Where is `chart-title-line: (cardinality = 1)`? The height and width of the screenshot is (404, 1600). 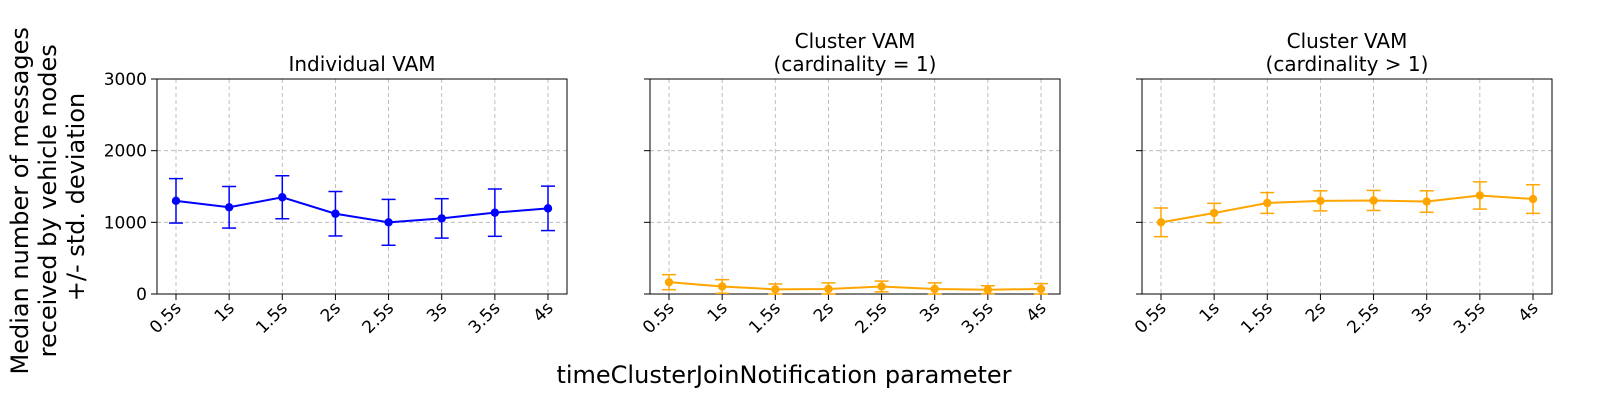 chart-title-line: (cardinality = 1) is located at coordinates (855, 64).